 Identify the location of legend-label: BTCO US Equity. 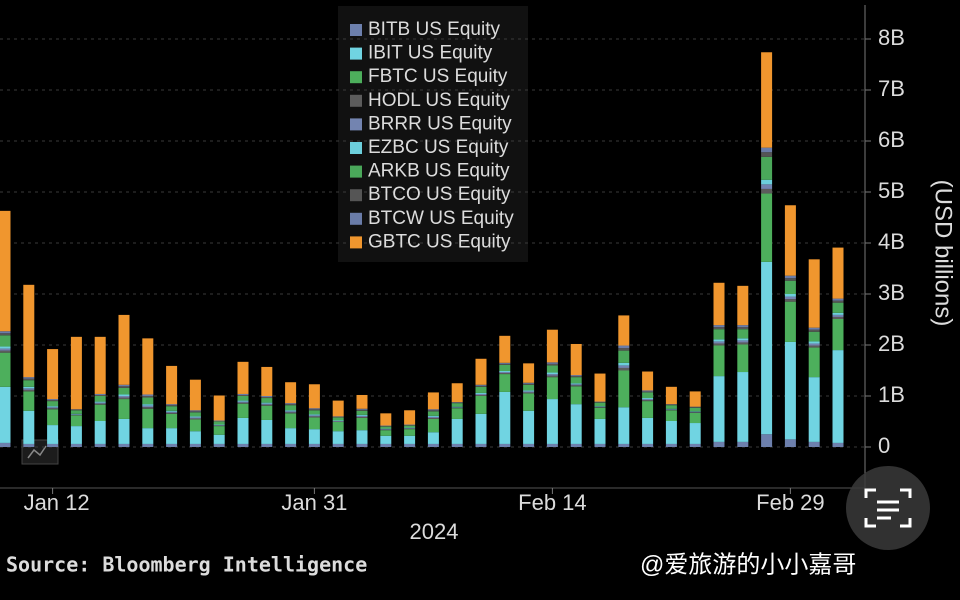
(439, 194).